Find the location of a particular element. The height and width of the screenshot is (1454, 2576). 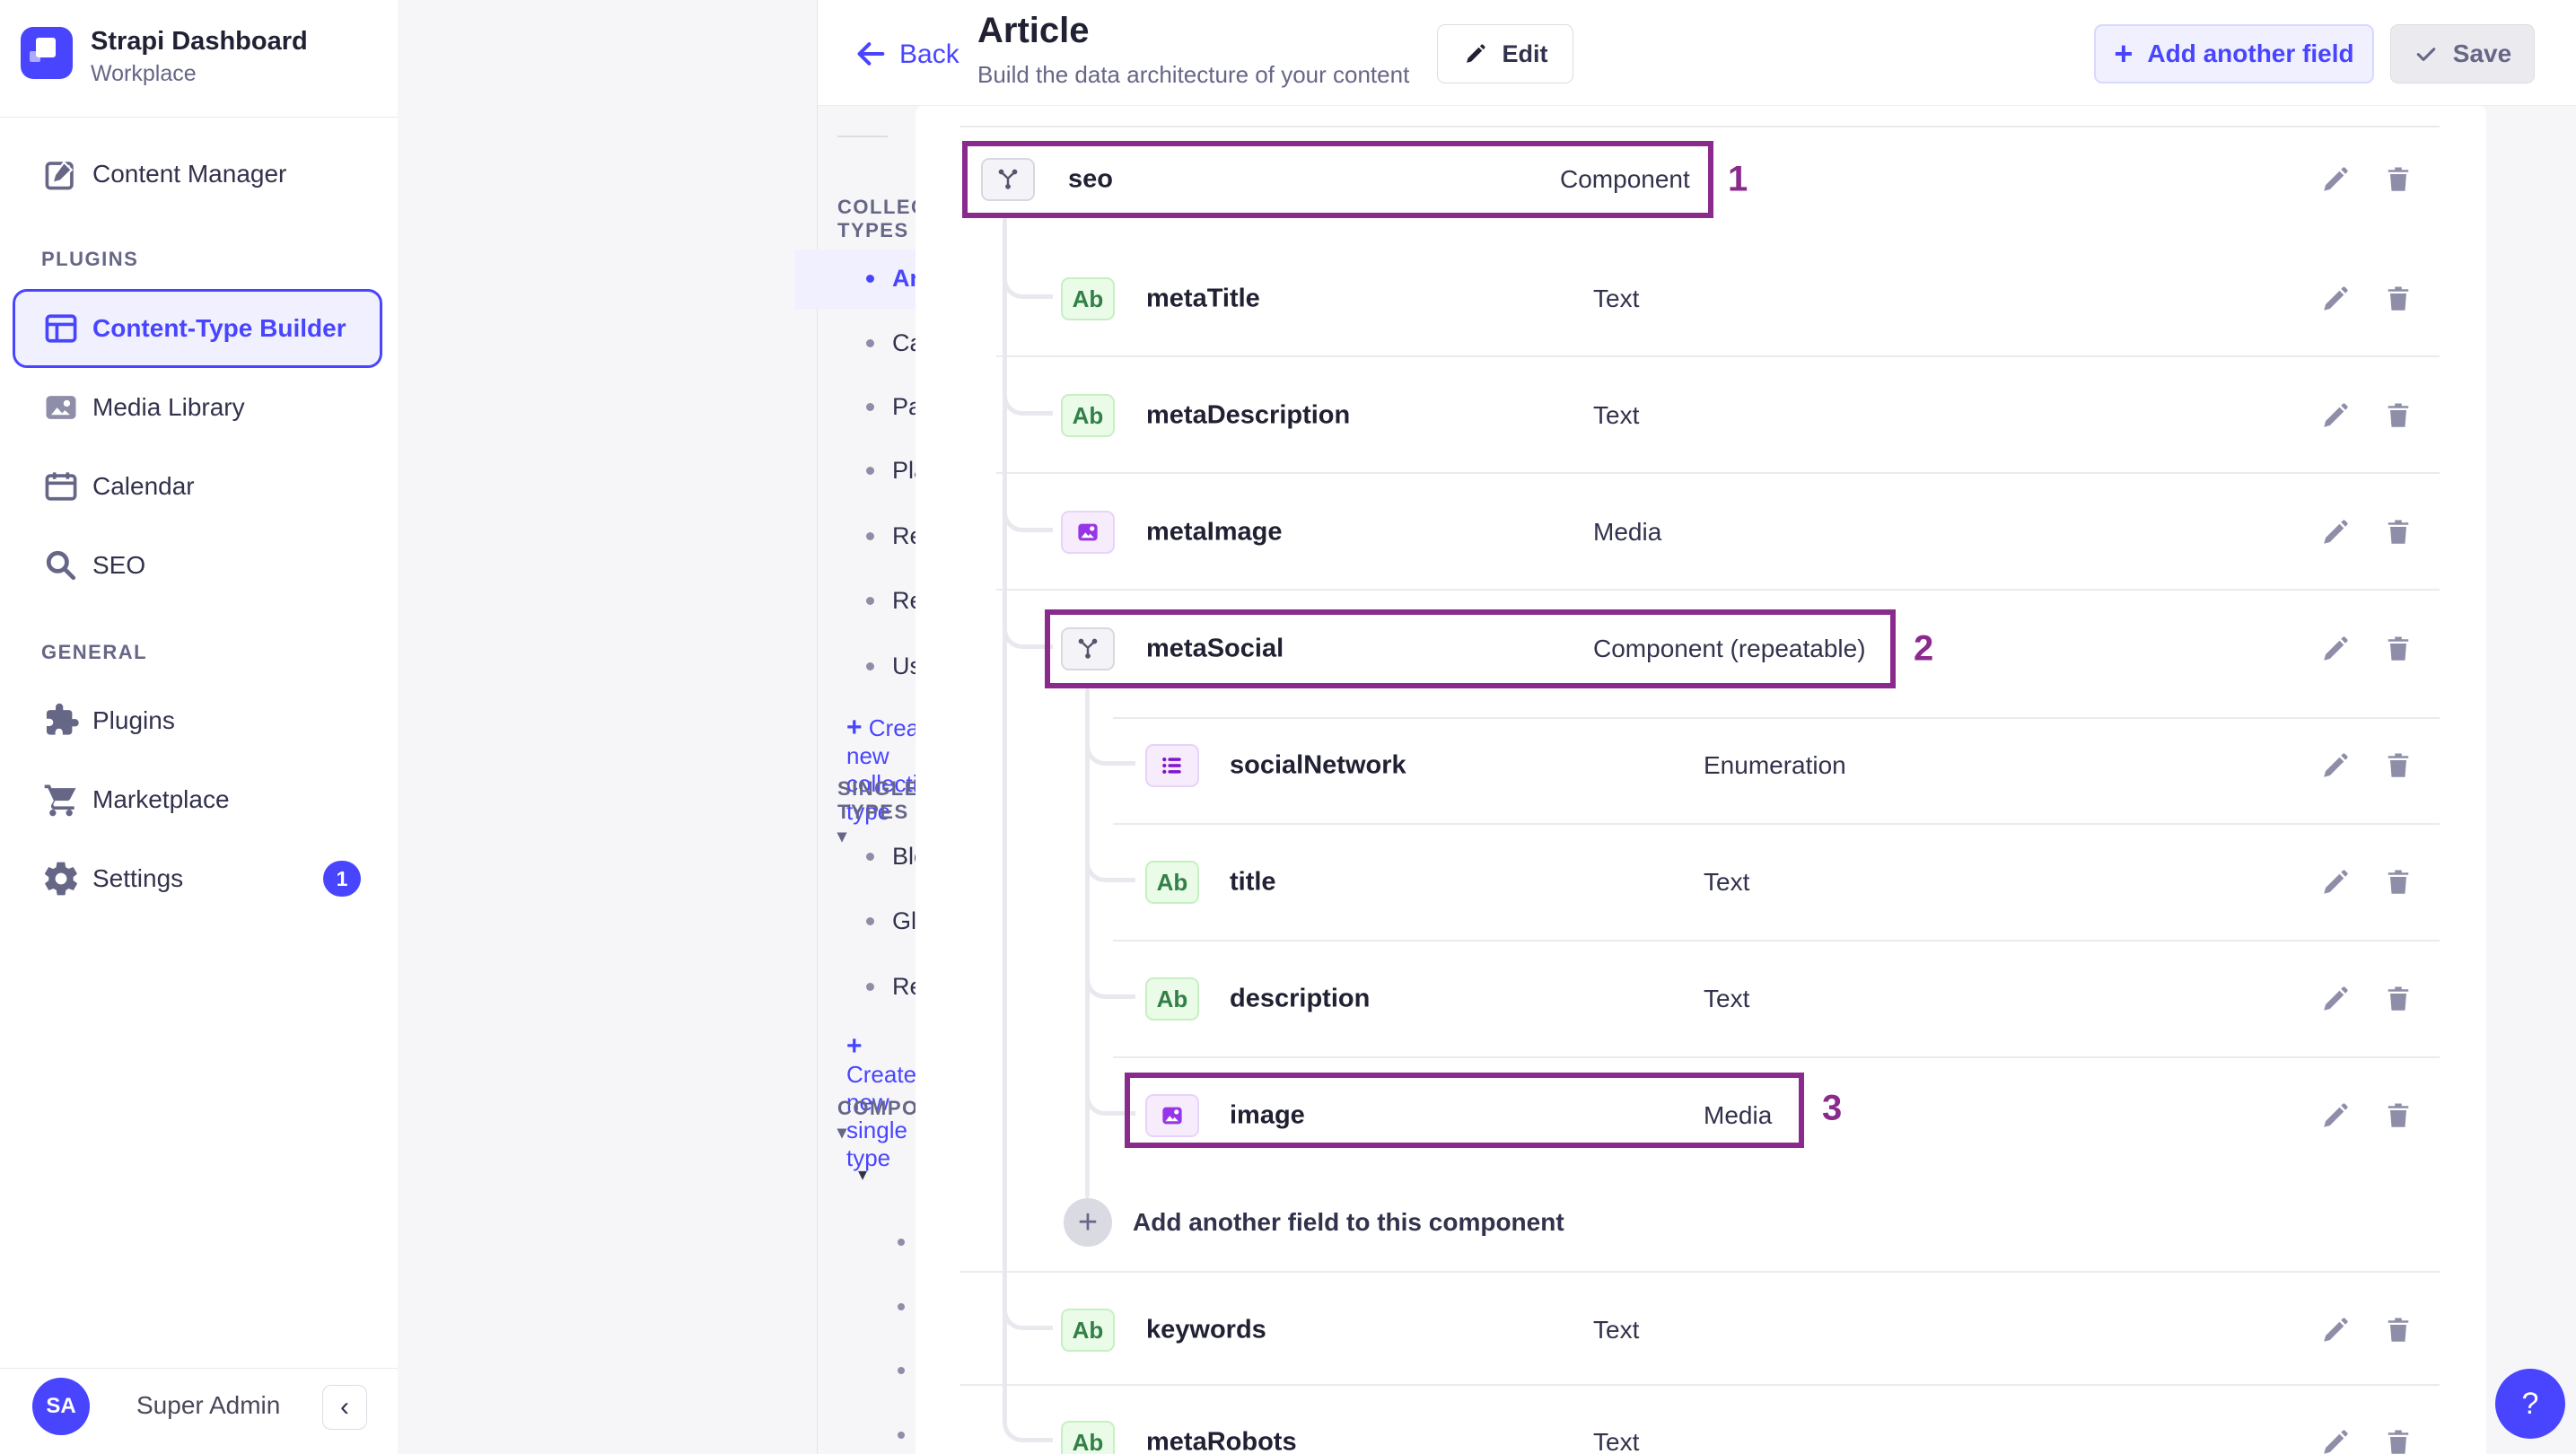

field-name: description is located at coordinates (1300, 998).